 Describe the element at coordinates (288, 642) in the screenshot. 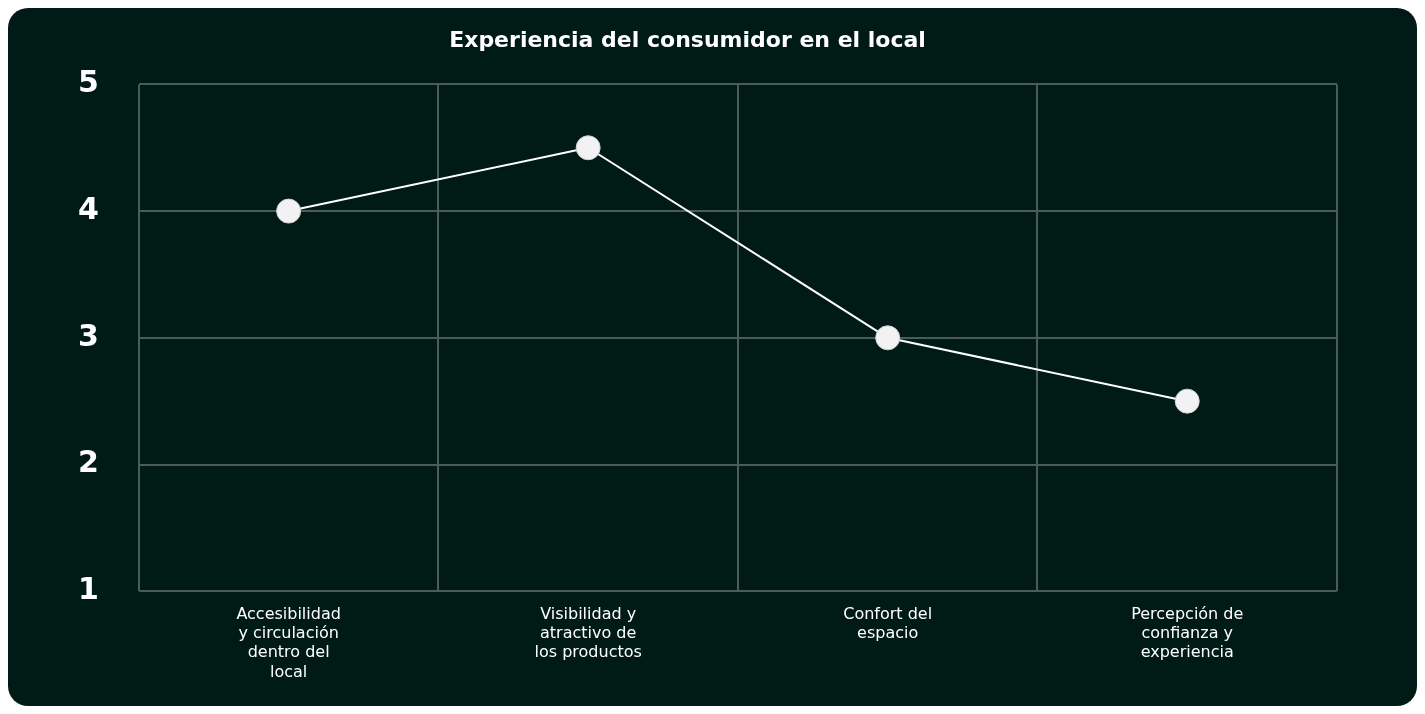

I see `x-tick-label: Accesibilidad y circulación dentro del local` at that location.